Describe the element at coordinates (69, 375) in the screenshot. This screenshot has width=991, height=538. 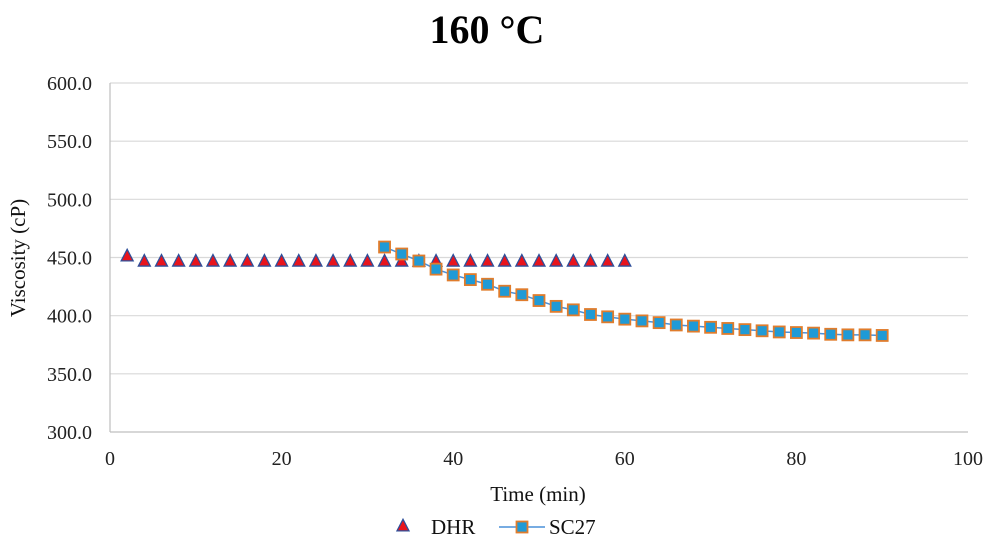
I see `y-tick-label: 350.0` at that location.